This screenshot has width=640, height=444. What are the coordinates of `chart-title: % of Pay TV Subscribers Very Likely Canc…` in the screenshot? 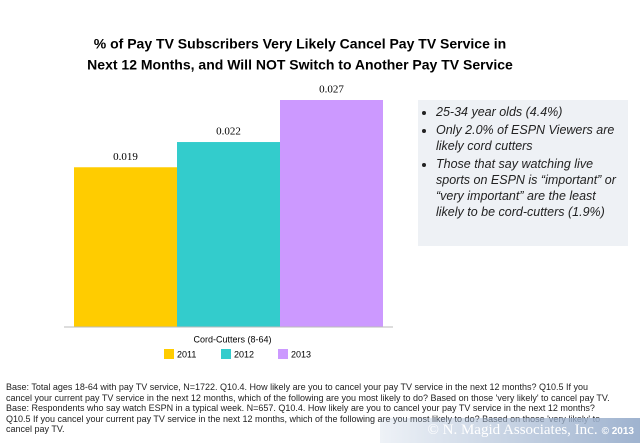 It's located at (300, 44).